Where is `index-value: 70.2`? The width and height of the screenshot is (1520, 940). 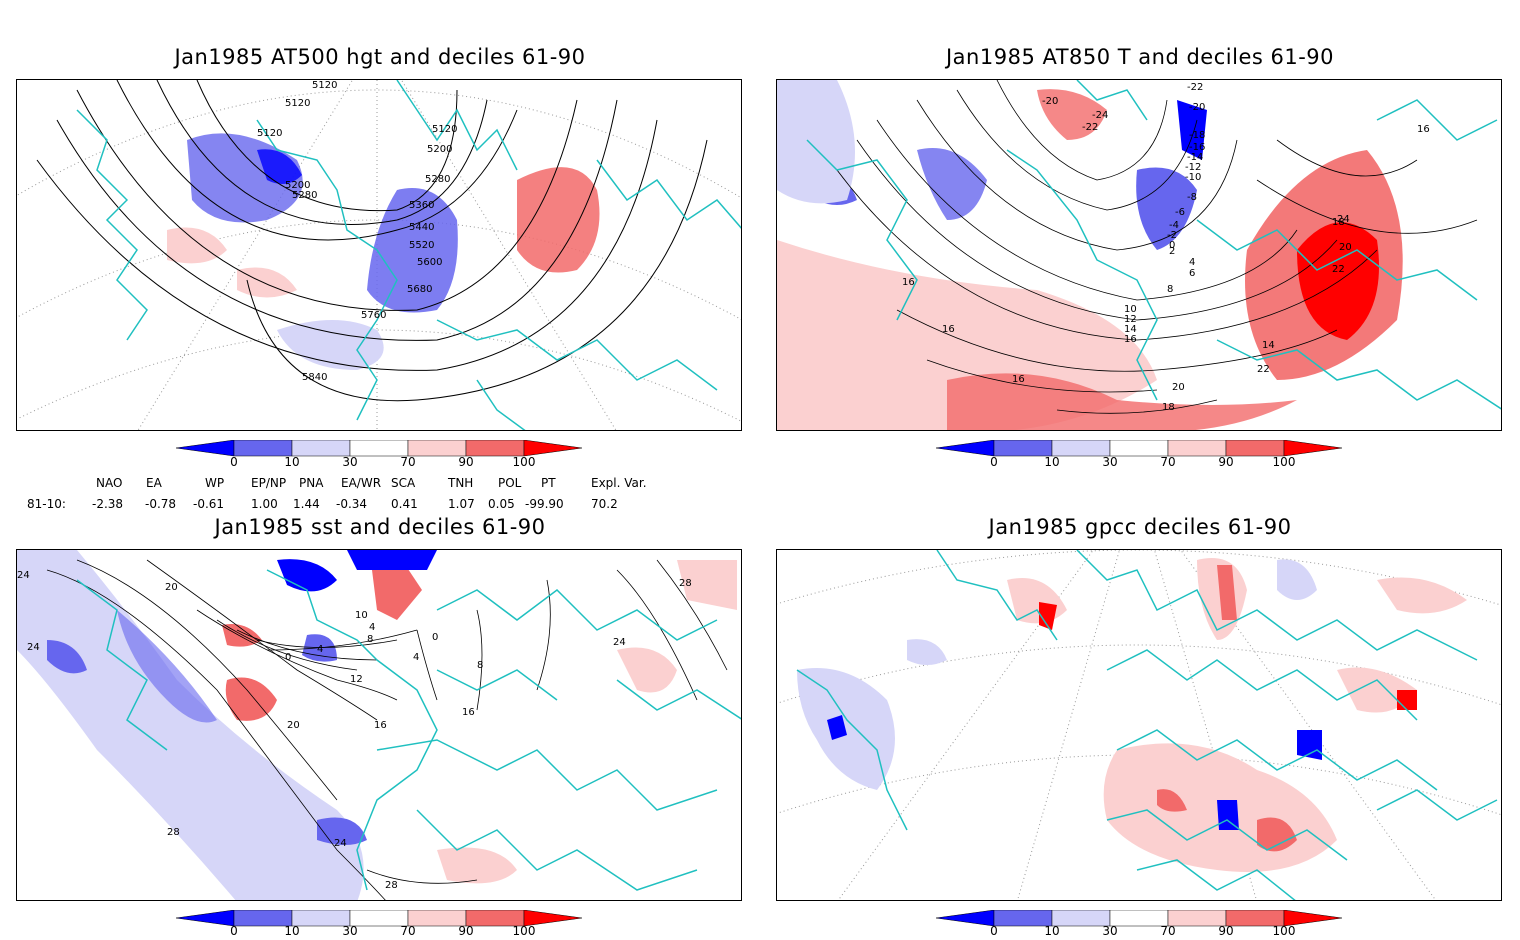 index-value: 70.2 is located at coordinates (604, 504).